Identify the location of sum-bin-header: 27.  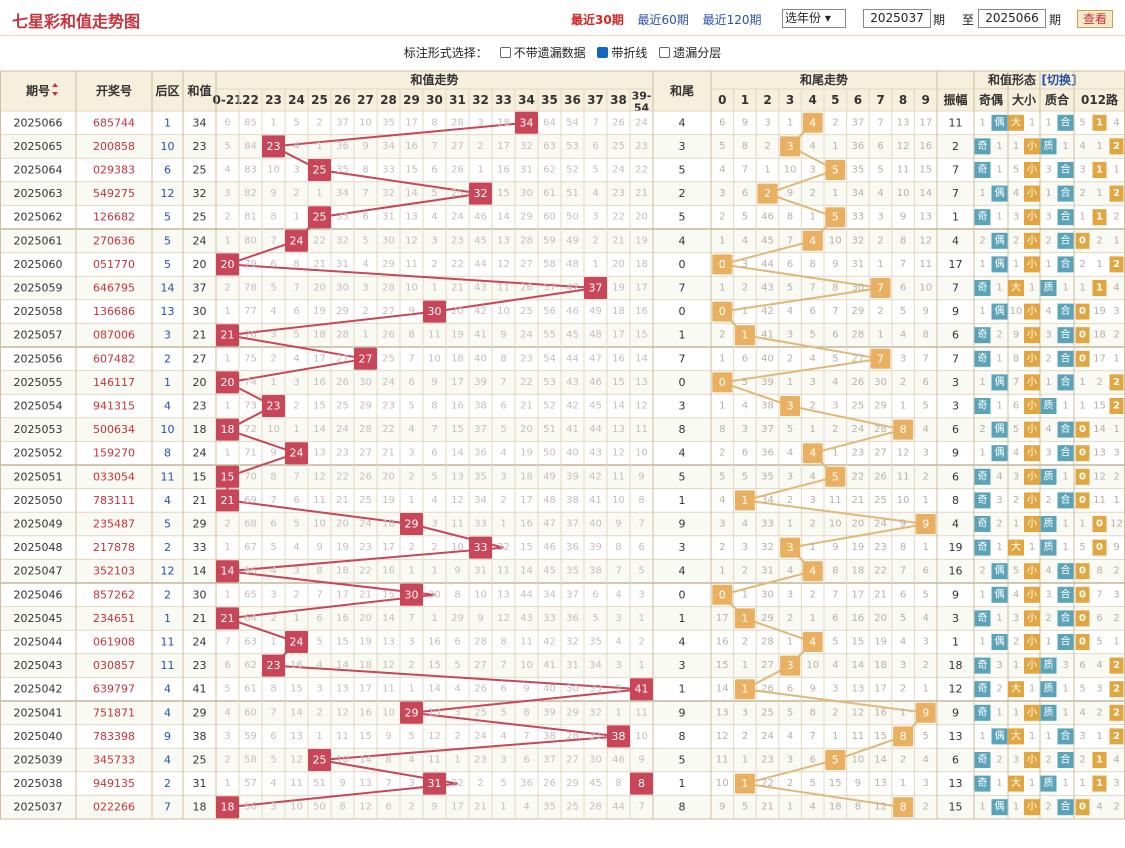
(365, 100).